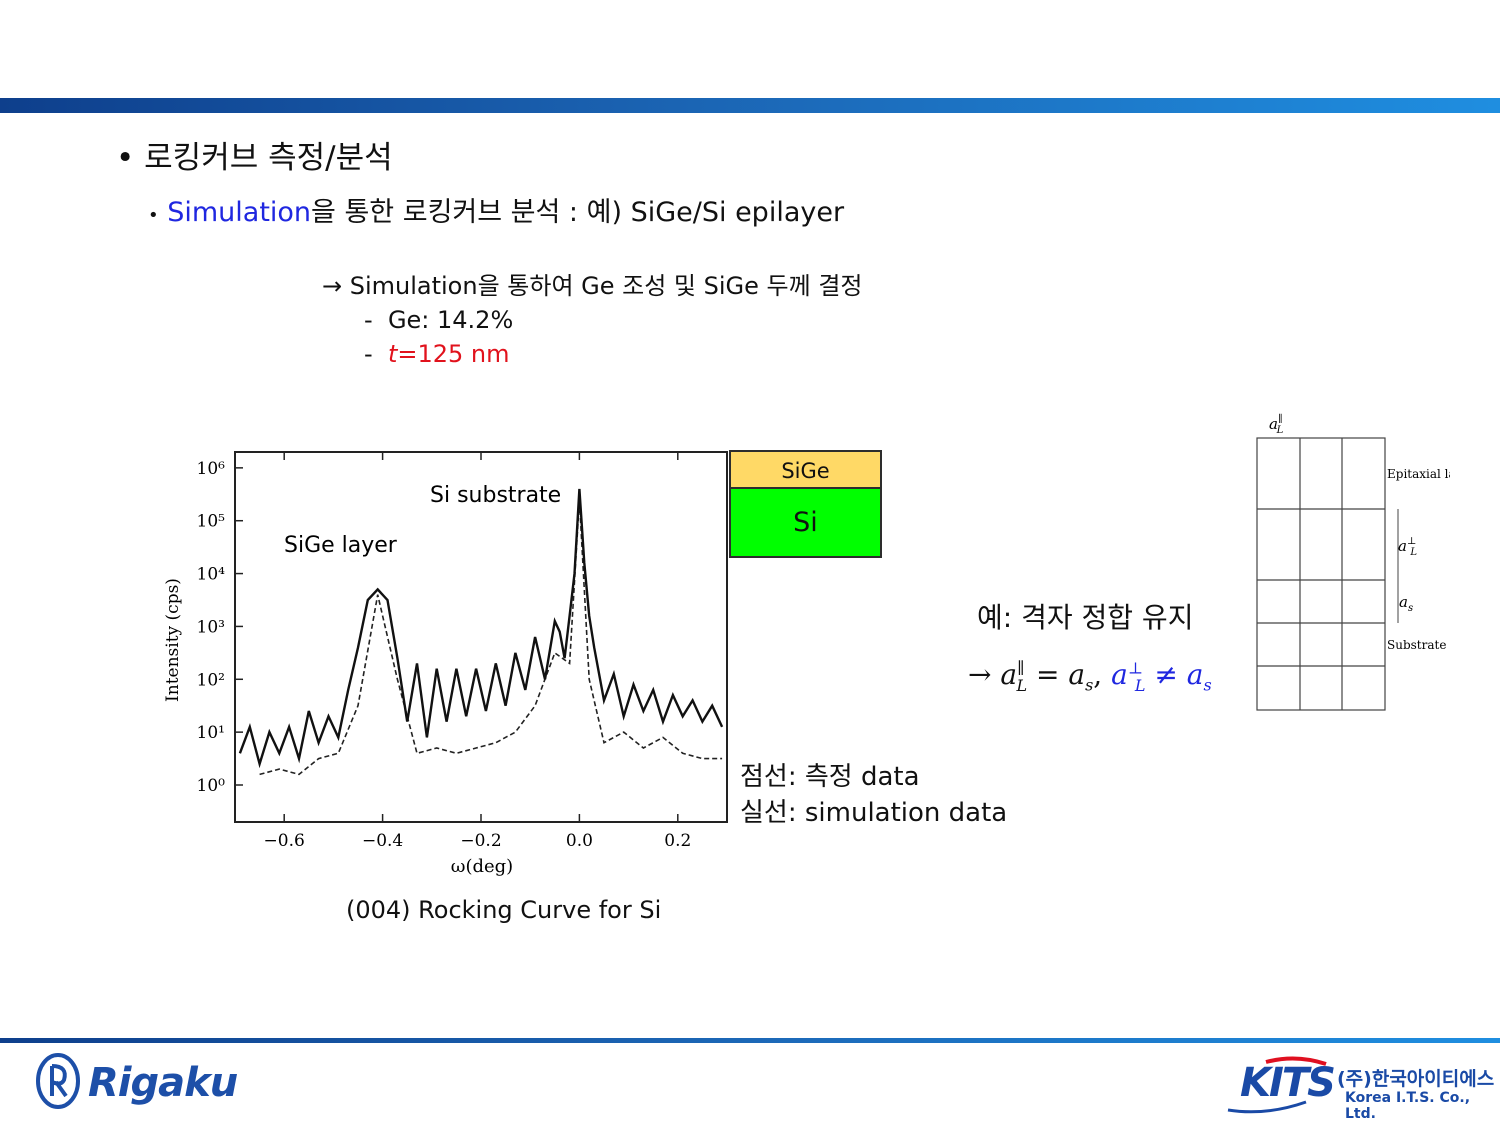  What do you see at coordinates (805, 522) in the screenshot?
I see `layer-si: Si` at bounding box center [805, 522].